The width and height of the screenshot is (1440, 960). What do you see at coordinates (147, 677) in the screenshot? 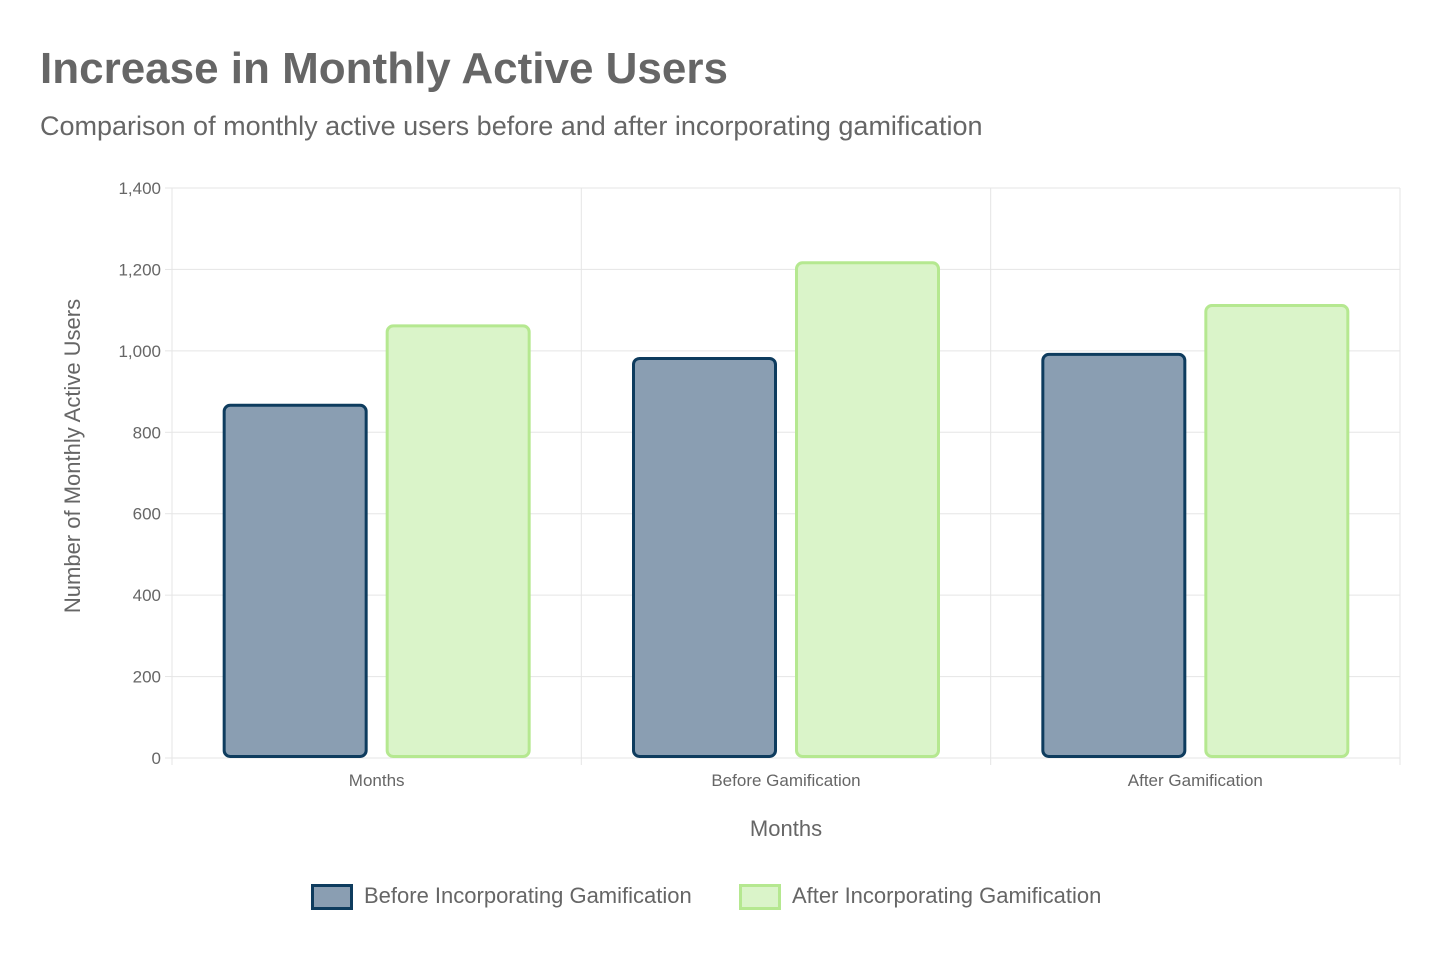
I see `y-tick-label: 200` at bounding box center [147, 677].